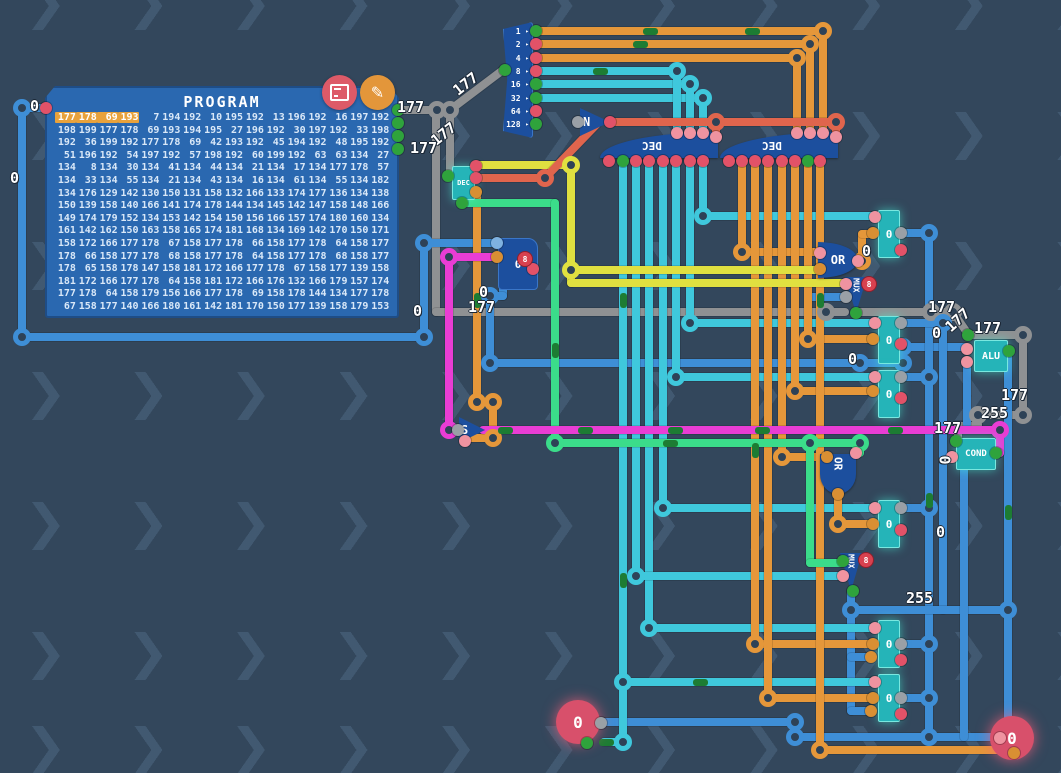 Image resolution: width=1061 pixels, height=773 pixels. I want to click on output-component: 0, so click(578, 722).